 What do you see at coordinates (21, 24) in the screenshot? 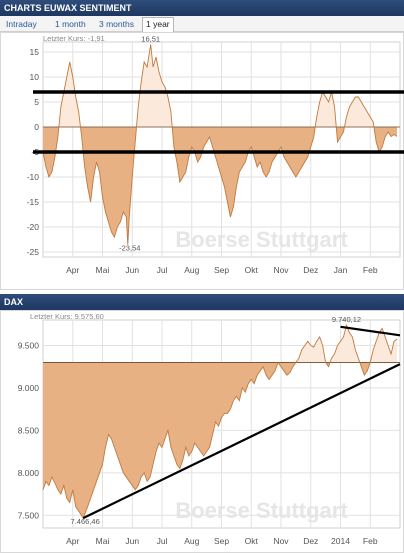
I see `tab-intraday: Intraday` at bounding box center [21, 24].